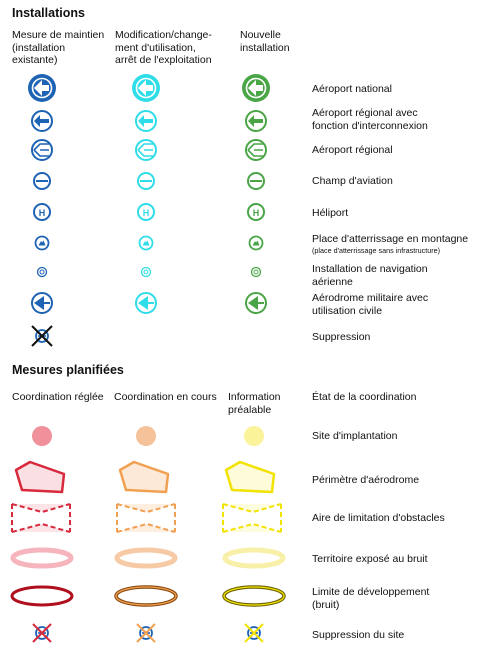  Describe the element at coordinates (254, 436) in the screenshot. I see `site-dot-icon-prealable` at that location.